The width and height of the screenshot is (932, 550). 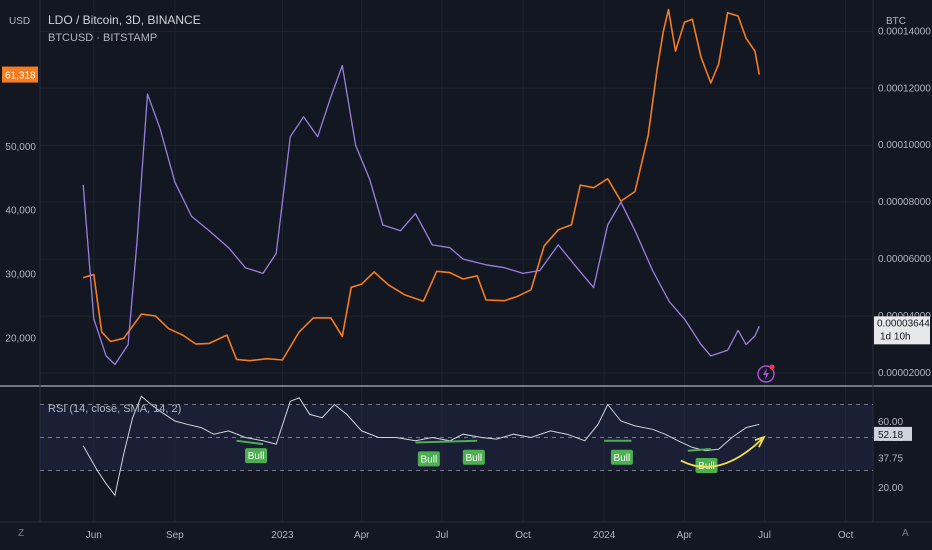 I want to click on right-tick-label: 0.00012000, so click(x=904, y=88).